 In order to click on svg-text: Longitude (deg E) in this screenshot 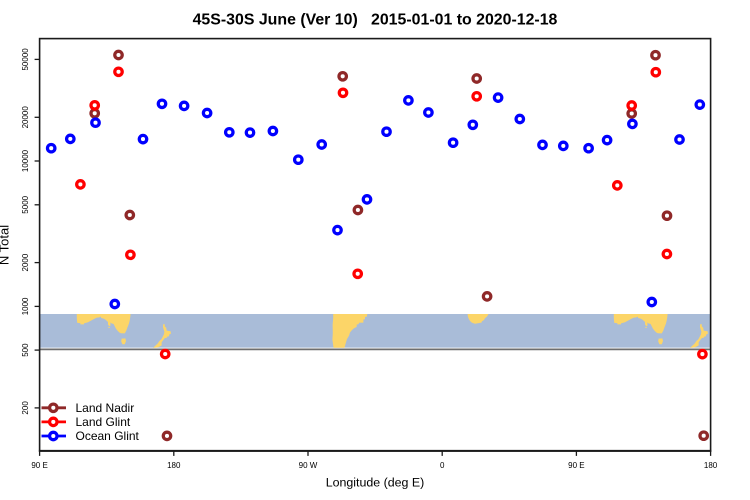, I will do `click(375, 483)`.